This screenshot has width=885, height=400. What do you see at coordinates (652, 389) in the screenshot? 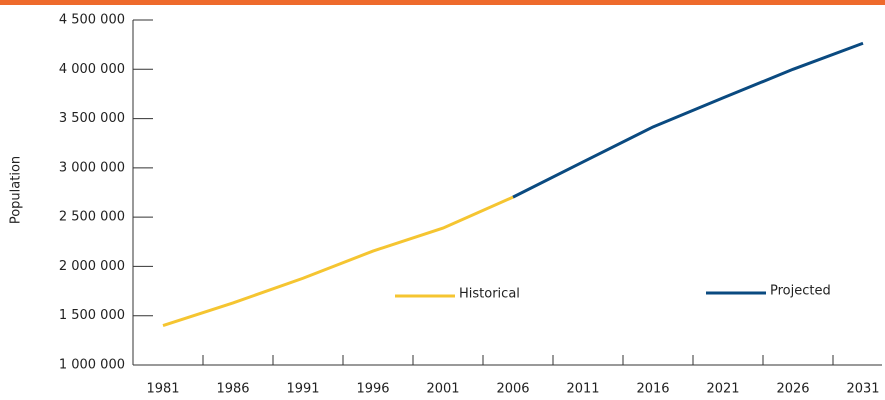
I see `x-tick-label: 2016` at bounding box center [652, 389].